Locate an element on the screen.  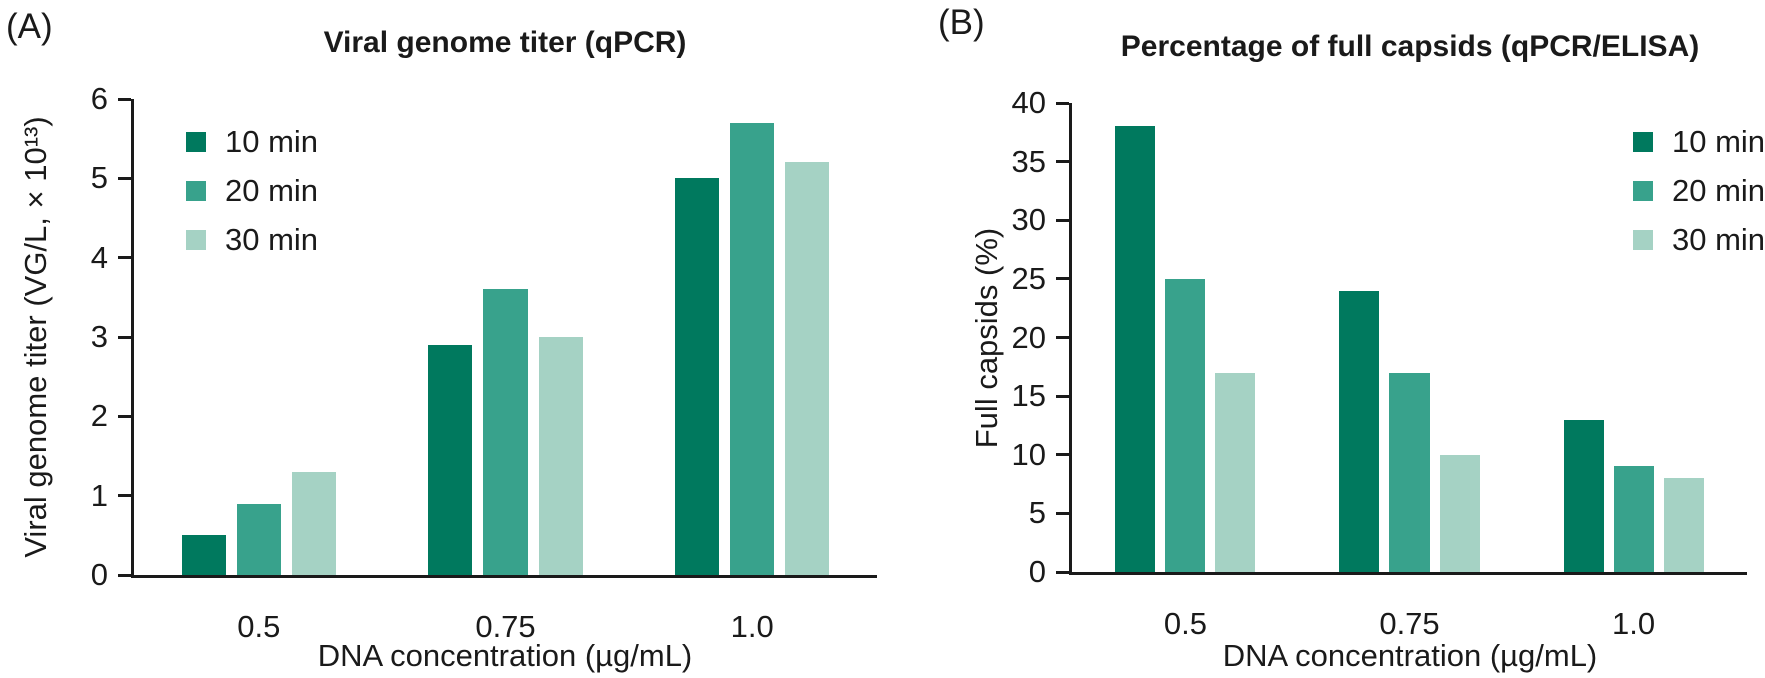
panel-b-legend-item: 10 min is located at coordinates (1699, 142).